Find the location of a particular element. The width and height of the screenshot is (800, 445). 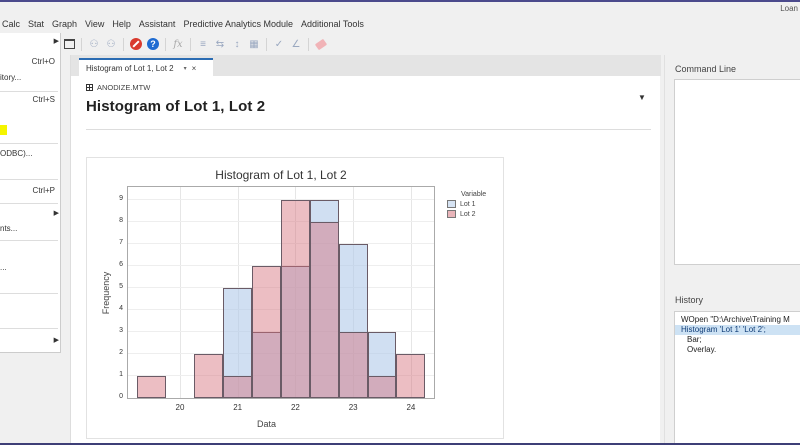

brush-button: ✓ is located at coordinates (279, 44).